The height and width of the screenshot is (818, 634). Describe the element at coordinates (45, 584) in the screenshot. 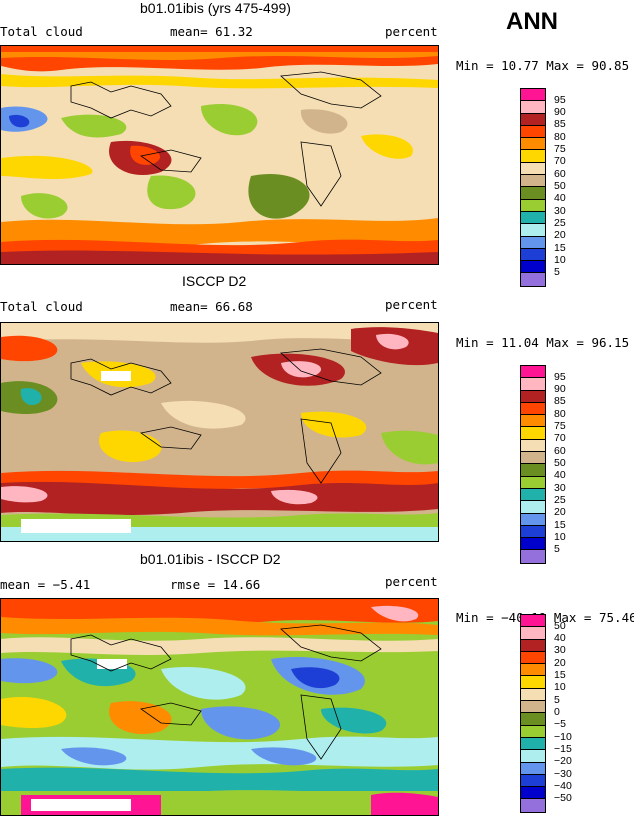

I see `panel-3-mean: mean = −5.41` at that location.